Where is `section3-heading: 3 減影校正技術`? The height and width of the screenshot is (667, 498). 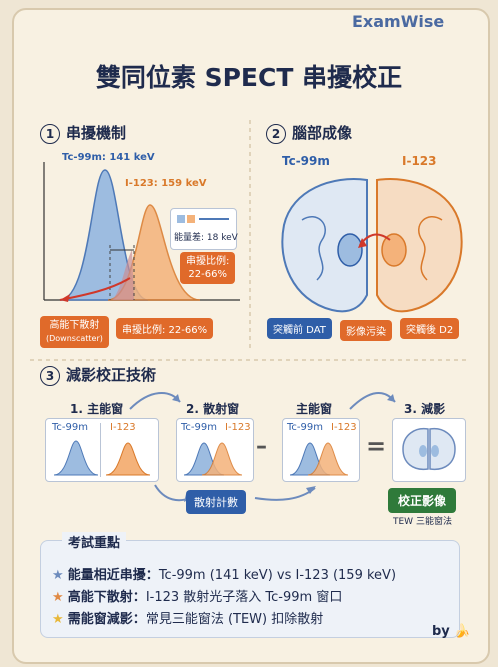
section3-heading: 3 減影校正技術 is located at coordinates (98, 375).